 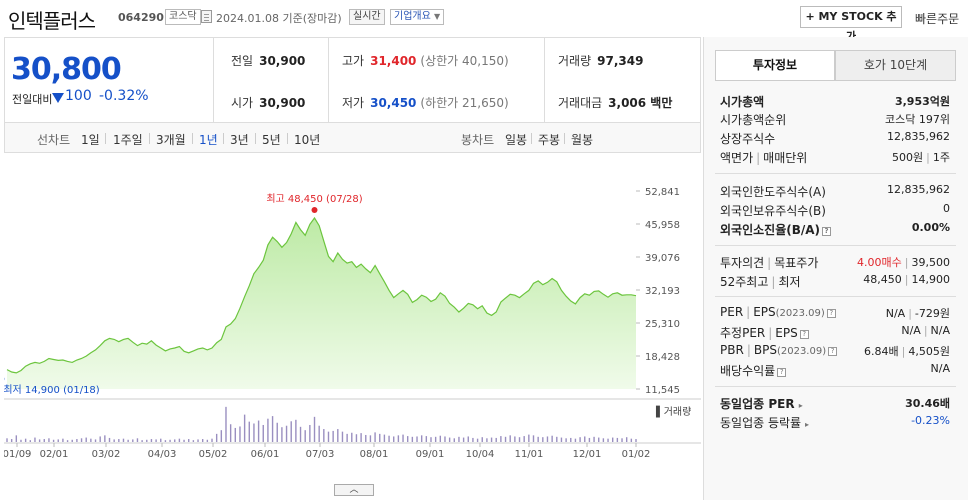 I want to click on stat-volume: 거래량 97,349, so click(x=601, y=61).